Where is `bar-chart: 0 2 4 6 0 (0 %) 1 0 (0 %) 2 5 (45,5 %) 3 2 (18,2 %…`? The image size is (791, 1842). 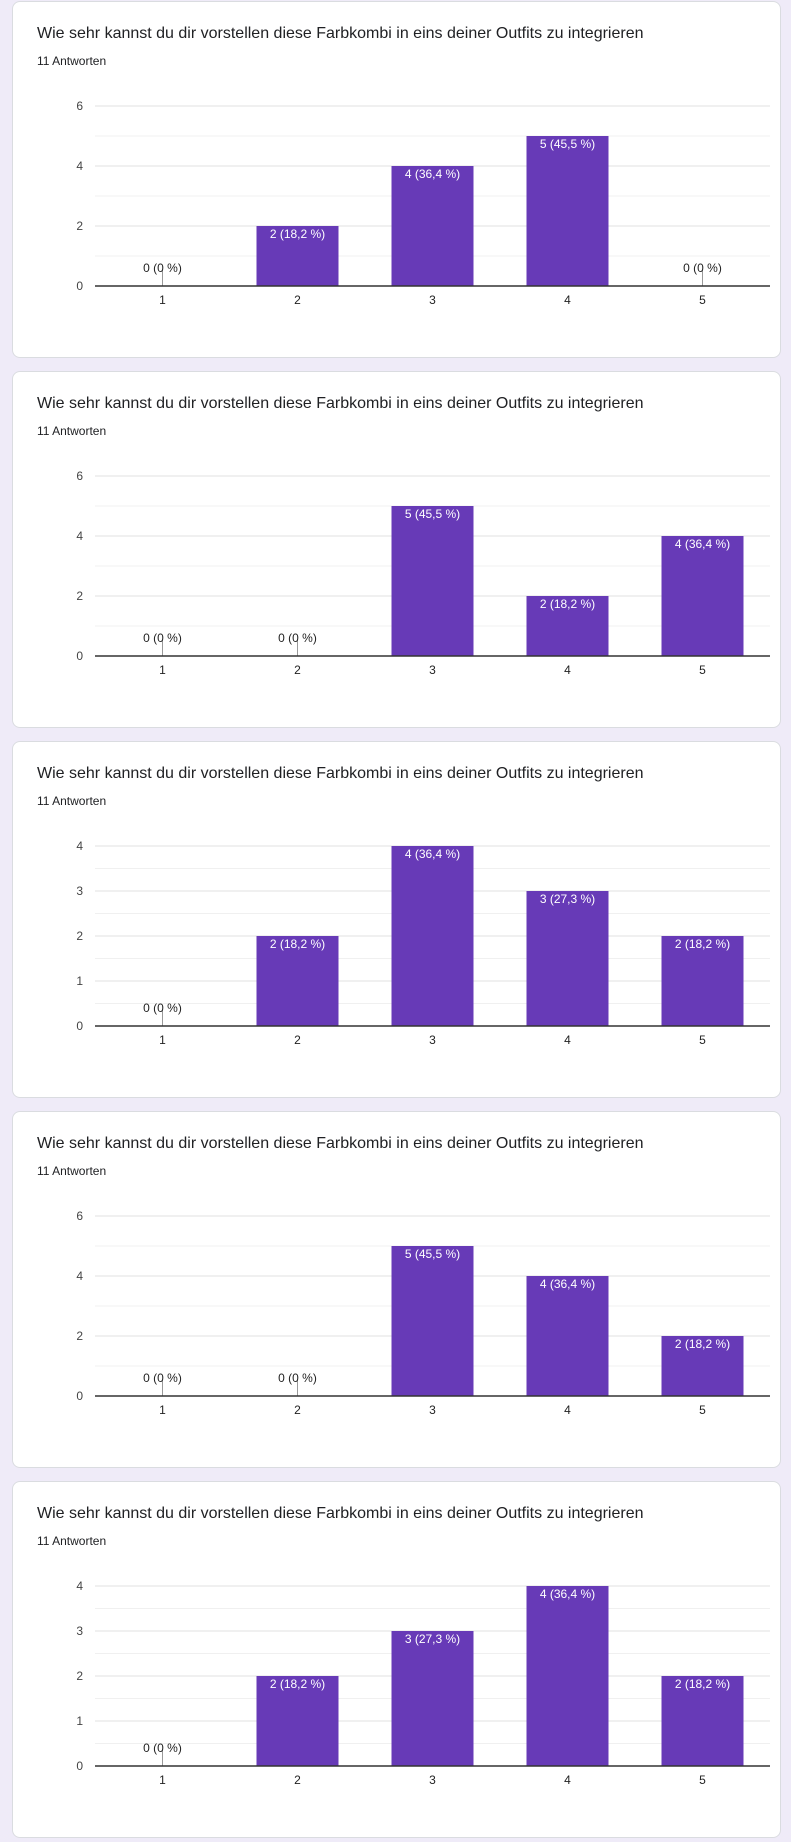 bar-chart: 0 2 4 6 0 (0 %) 1 0 (0 %) 2 5 (45,5 %) 3 2 (18,2 %… is located at coordinates (423, 573).